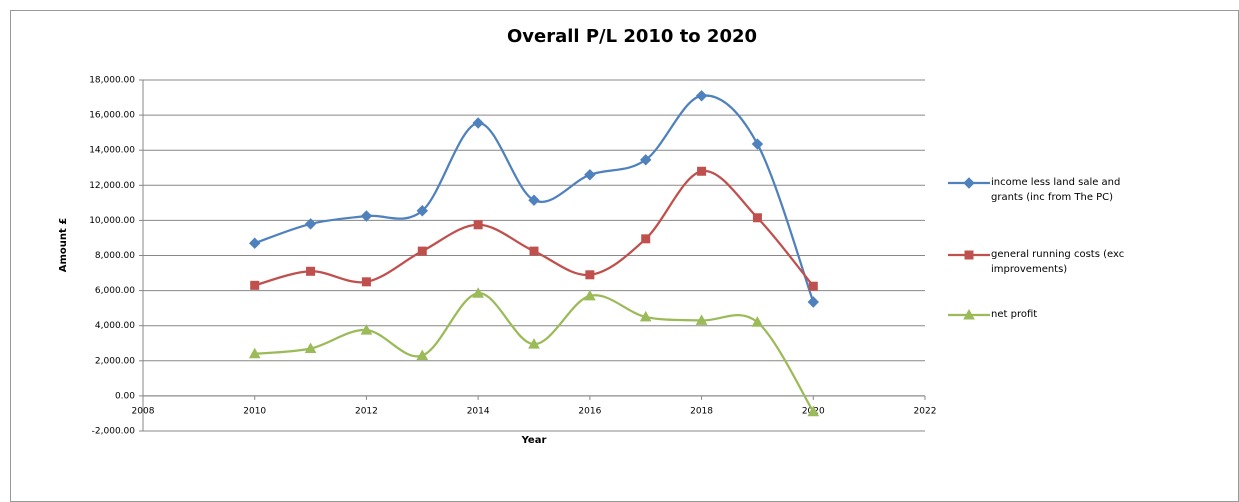  I want to click on y-axis-title: Amount £, so click(63, 245).